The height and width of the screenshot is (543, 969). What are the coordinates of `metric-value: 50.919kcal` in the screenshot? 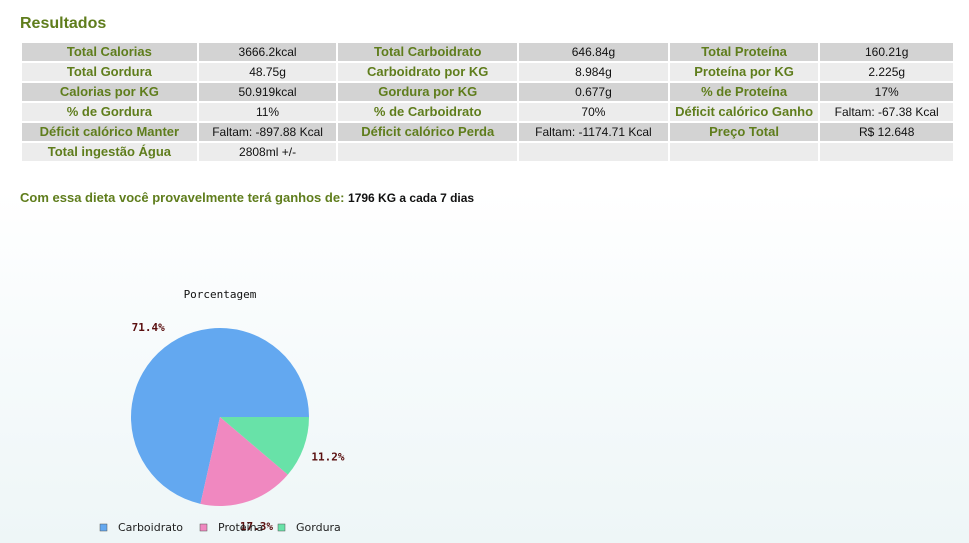 It's located at (267, 92).